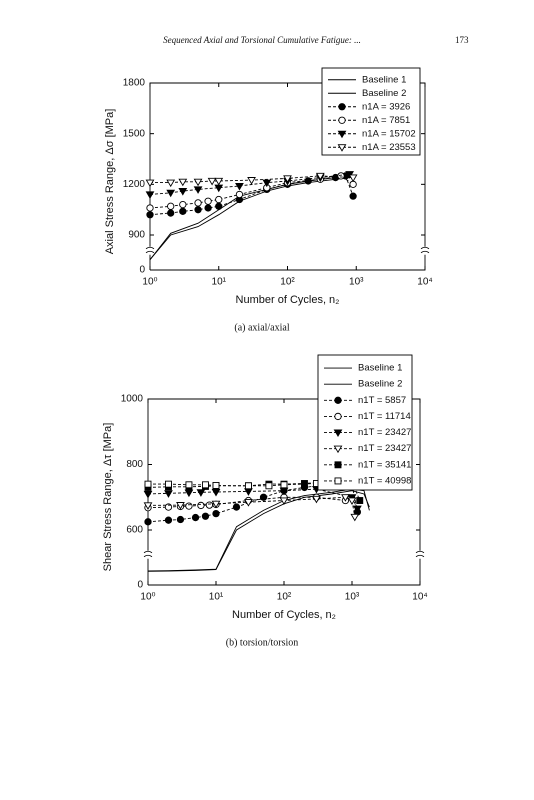 The height and width of the screenshot is (800, 534). I want to click on legend-label: n1A = 3926, so click(386, 106).